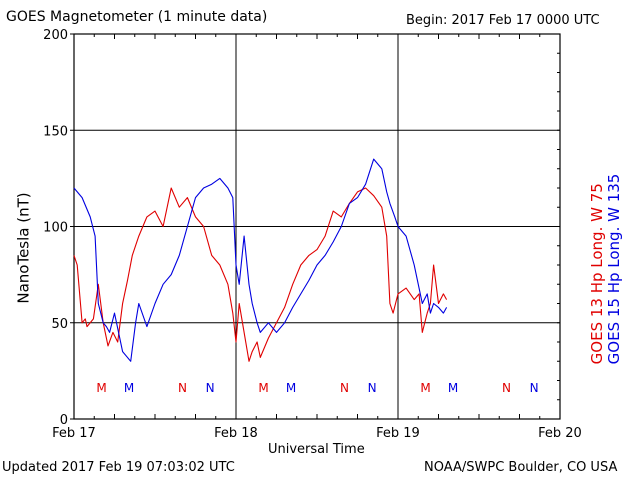  Describe the element at coordinates (236, 433) in the screenshot. I see `x-tick-label: Feb 18` at that location.